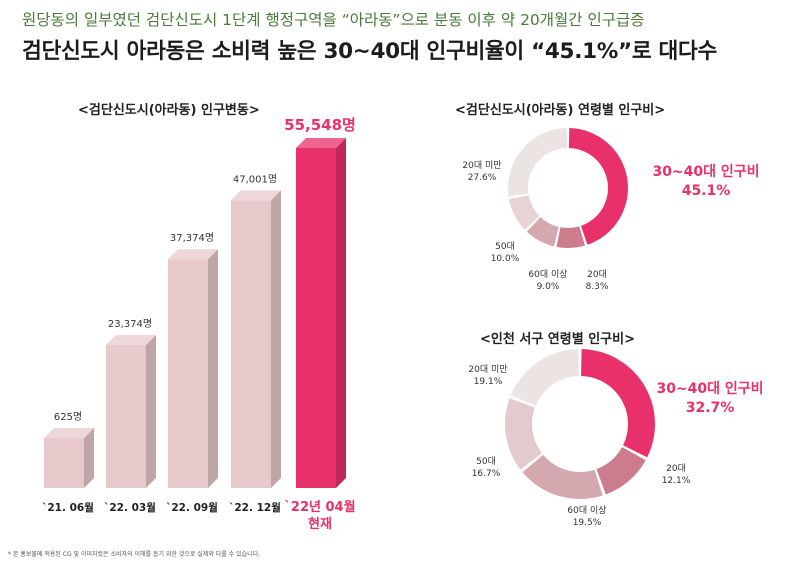 The image size is (800, 563). What do you see at coordinates (676, 481) in the screenshot?
I see `donut-slice-value: 12.1%` at bounding box center [676, 481].